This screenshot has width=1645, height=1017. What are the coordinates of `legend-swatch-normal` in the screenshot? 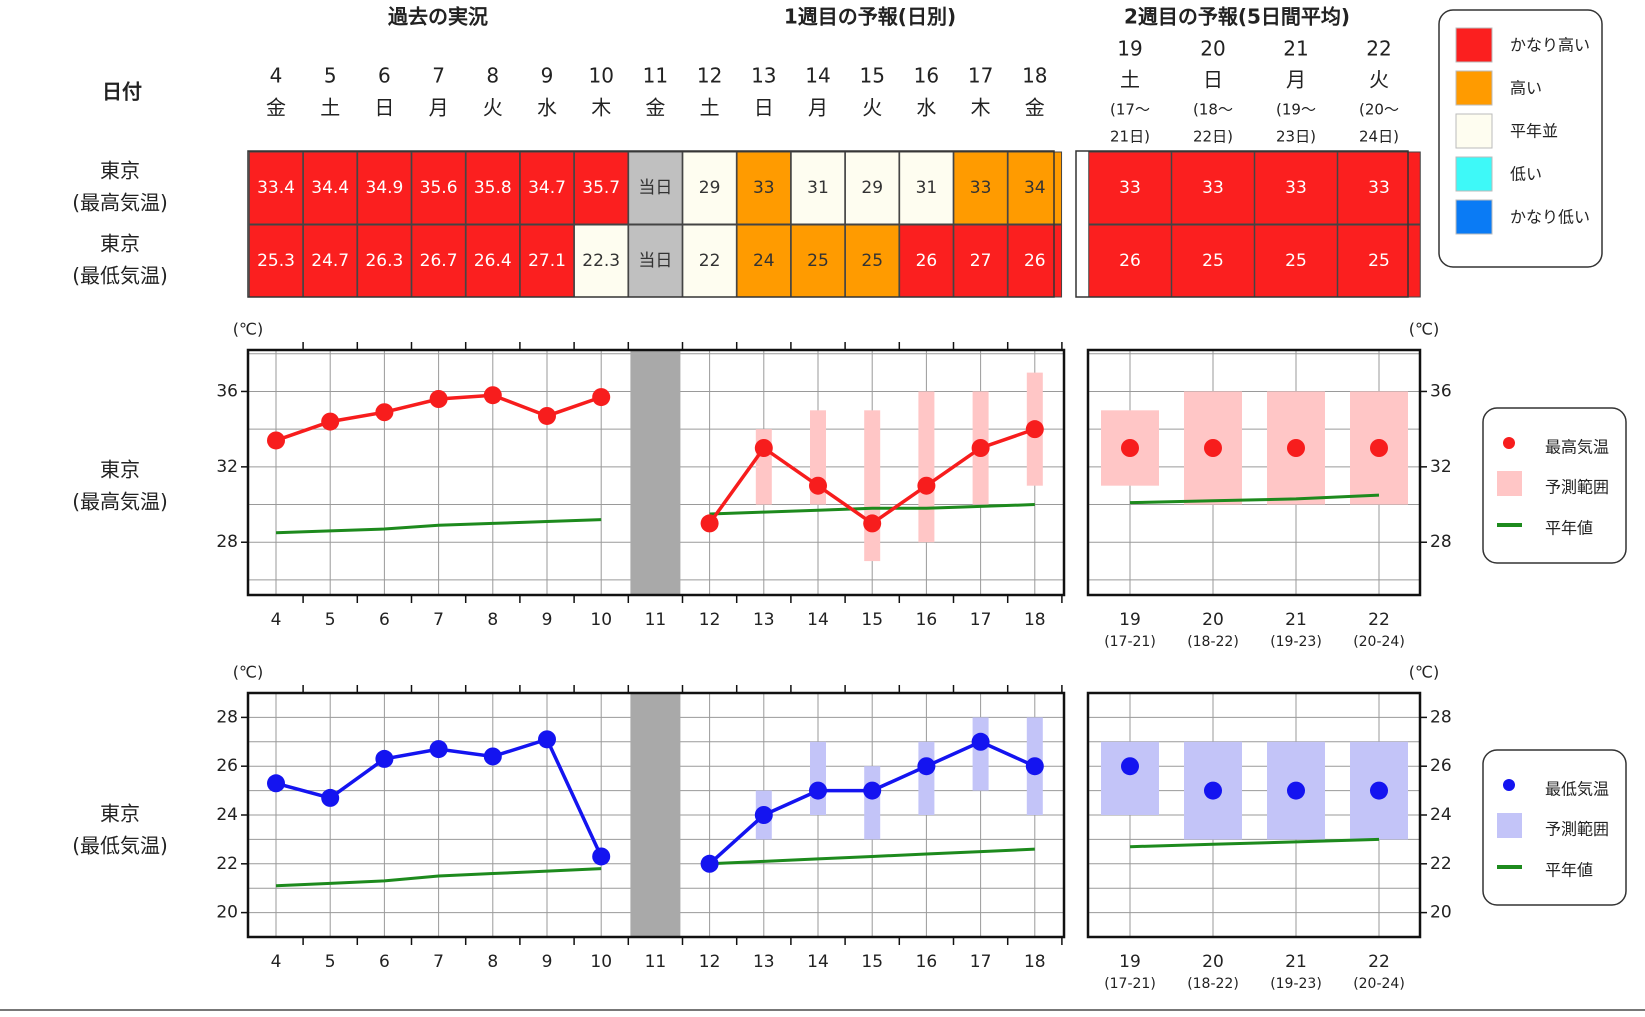 It's located at (1474, 131).